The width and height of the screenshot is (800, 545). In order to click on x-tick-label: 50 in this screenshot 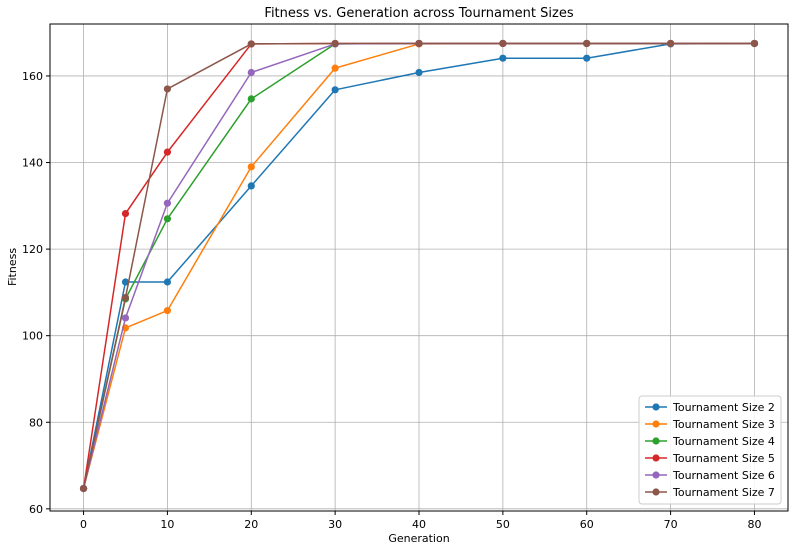, I will do `click(503, 524)`.